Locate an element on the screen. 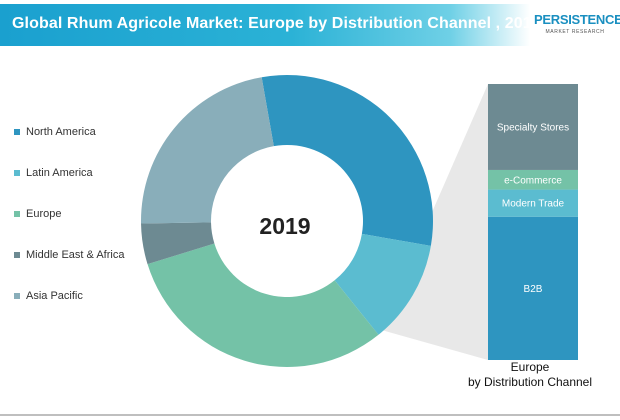 The width and height of the screenshot is (620, 420). stack-caption-line2: by Distribution Channel is located at coordinates (530, 382).